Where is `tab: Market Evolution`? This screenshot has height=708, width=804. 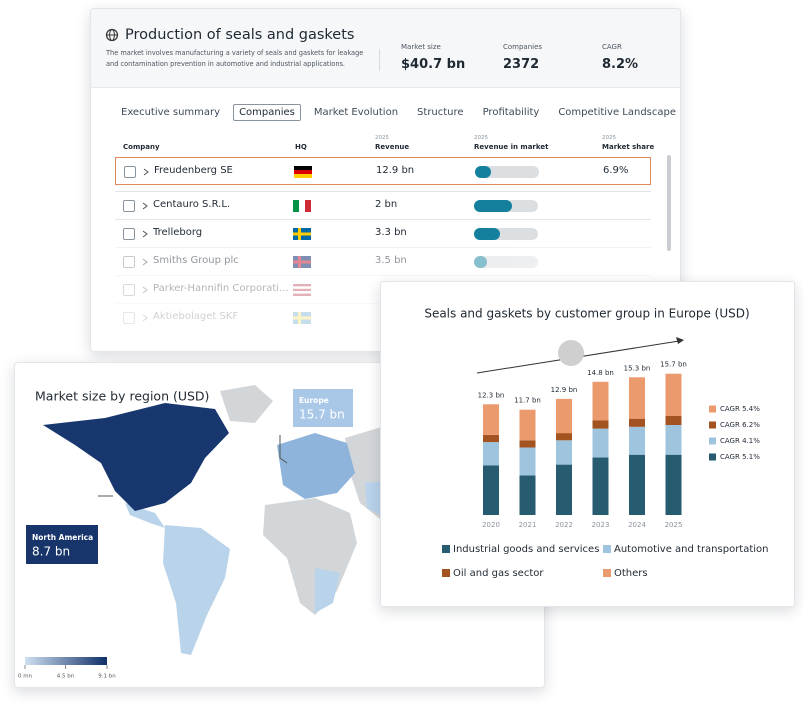
tab: Market Evolution is located at coordinates (356, 112).